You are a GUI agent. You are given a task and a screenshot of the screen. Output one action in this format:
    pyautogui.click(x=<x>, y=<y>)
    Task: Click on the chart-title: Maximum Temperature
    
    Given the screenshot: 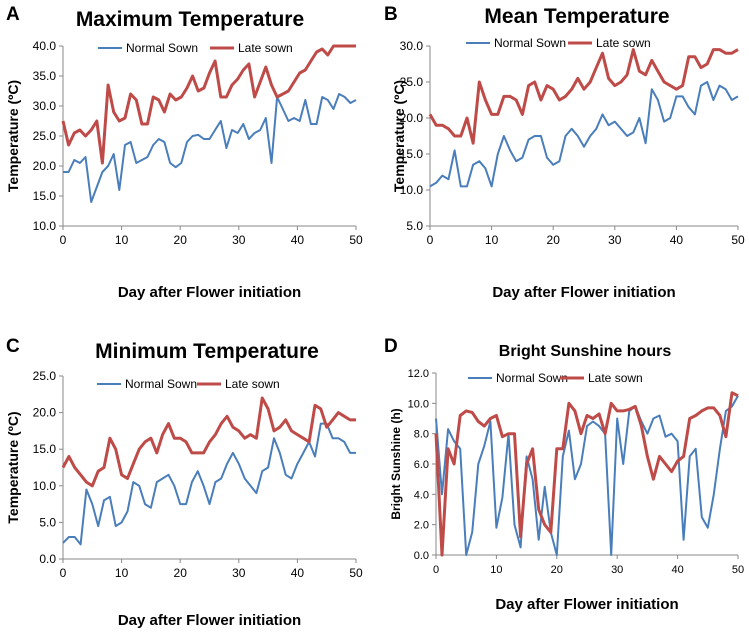 What is the action you would take?
    pyautogui.click(x=190, y=19)
    